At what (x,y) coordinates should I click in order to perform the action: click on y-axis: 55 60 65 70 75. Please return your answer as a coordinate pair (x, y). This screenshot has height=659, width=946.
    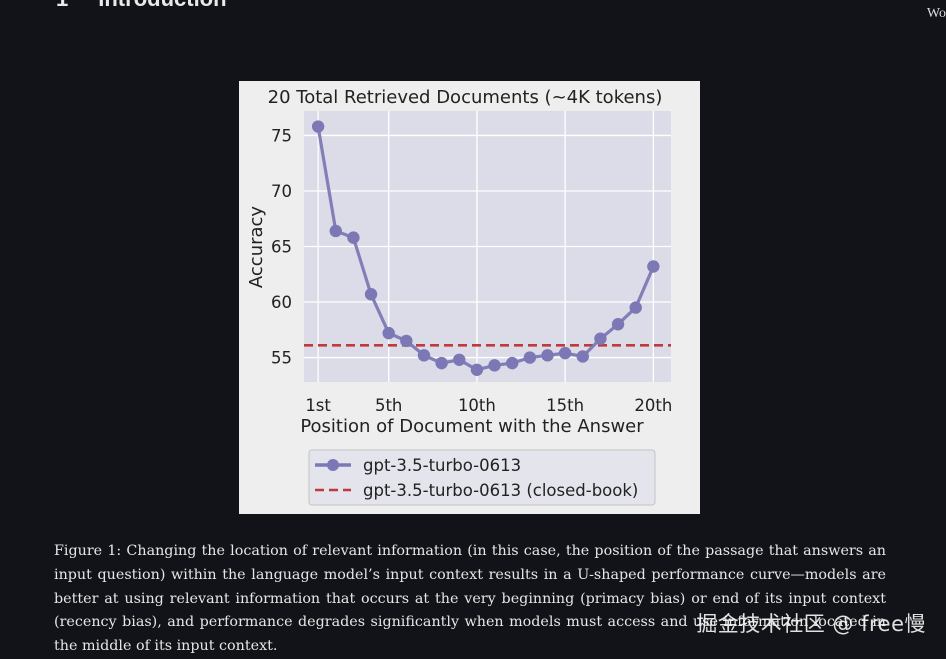
    Looking at the image, I should click on (281, 246).